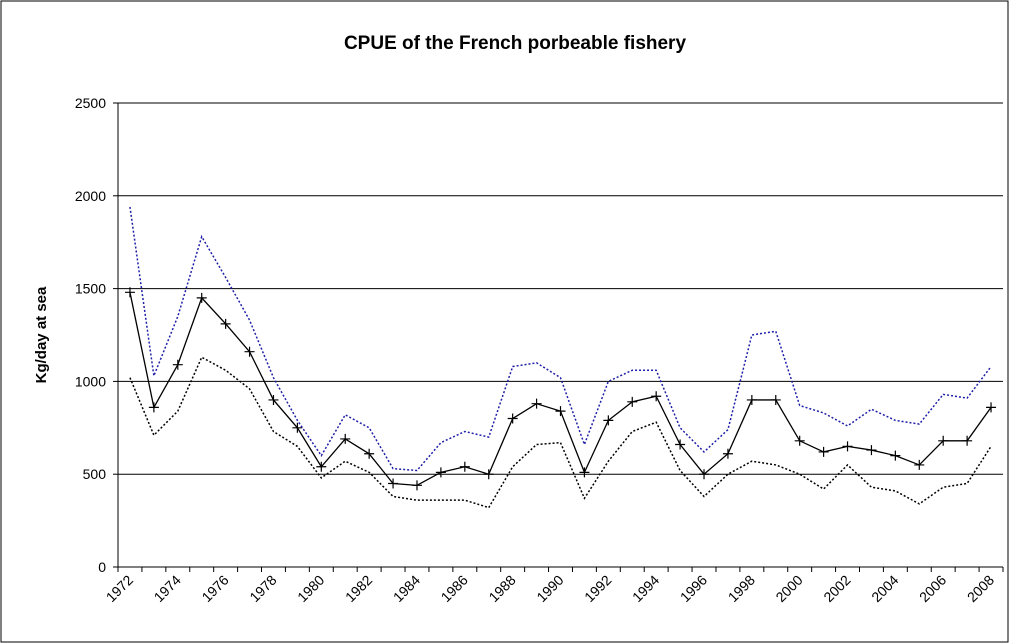 The image size is (1010, 644). I want to click on y-axis-label: Kg/day at sea, so click(41, 334).